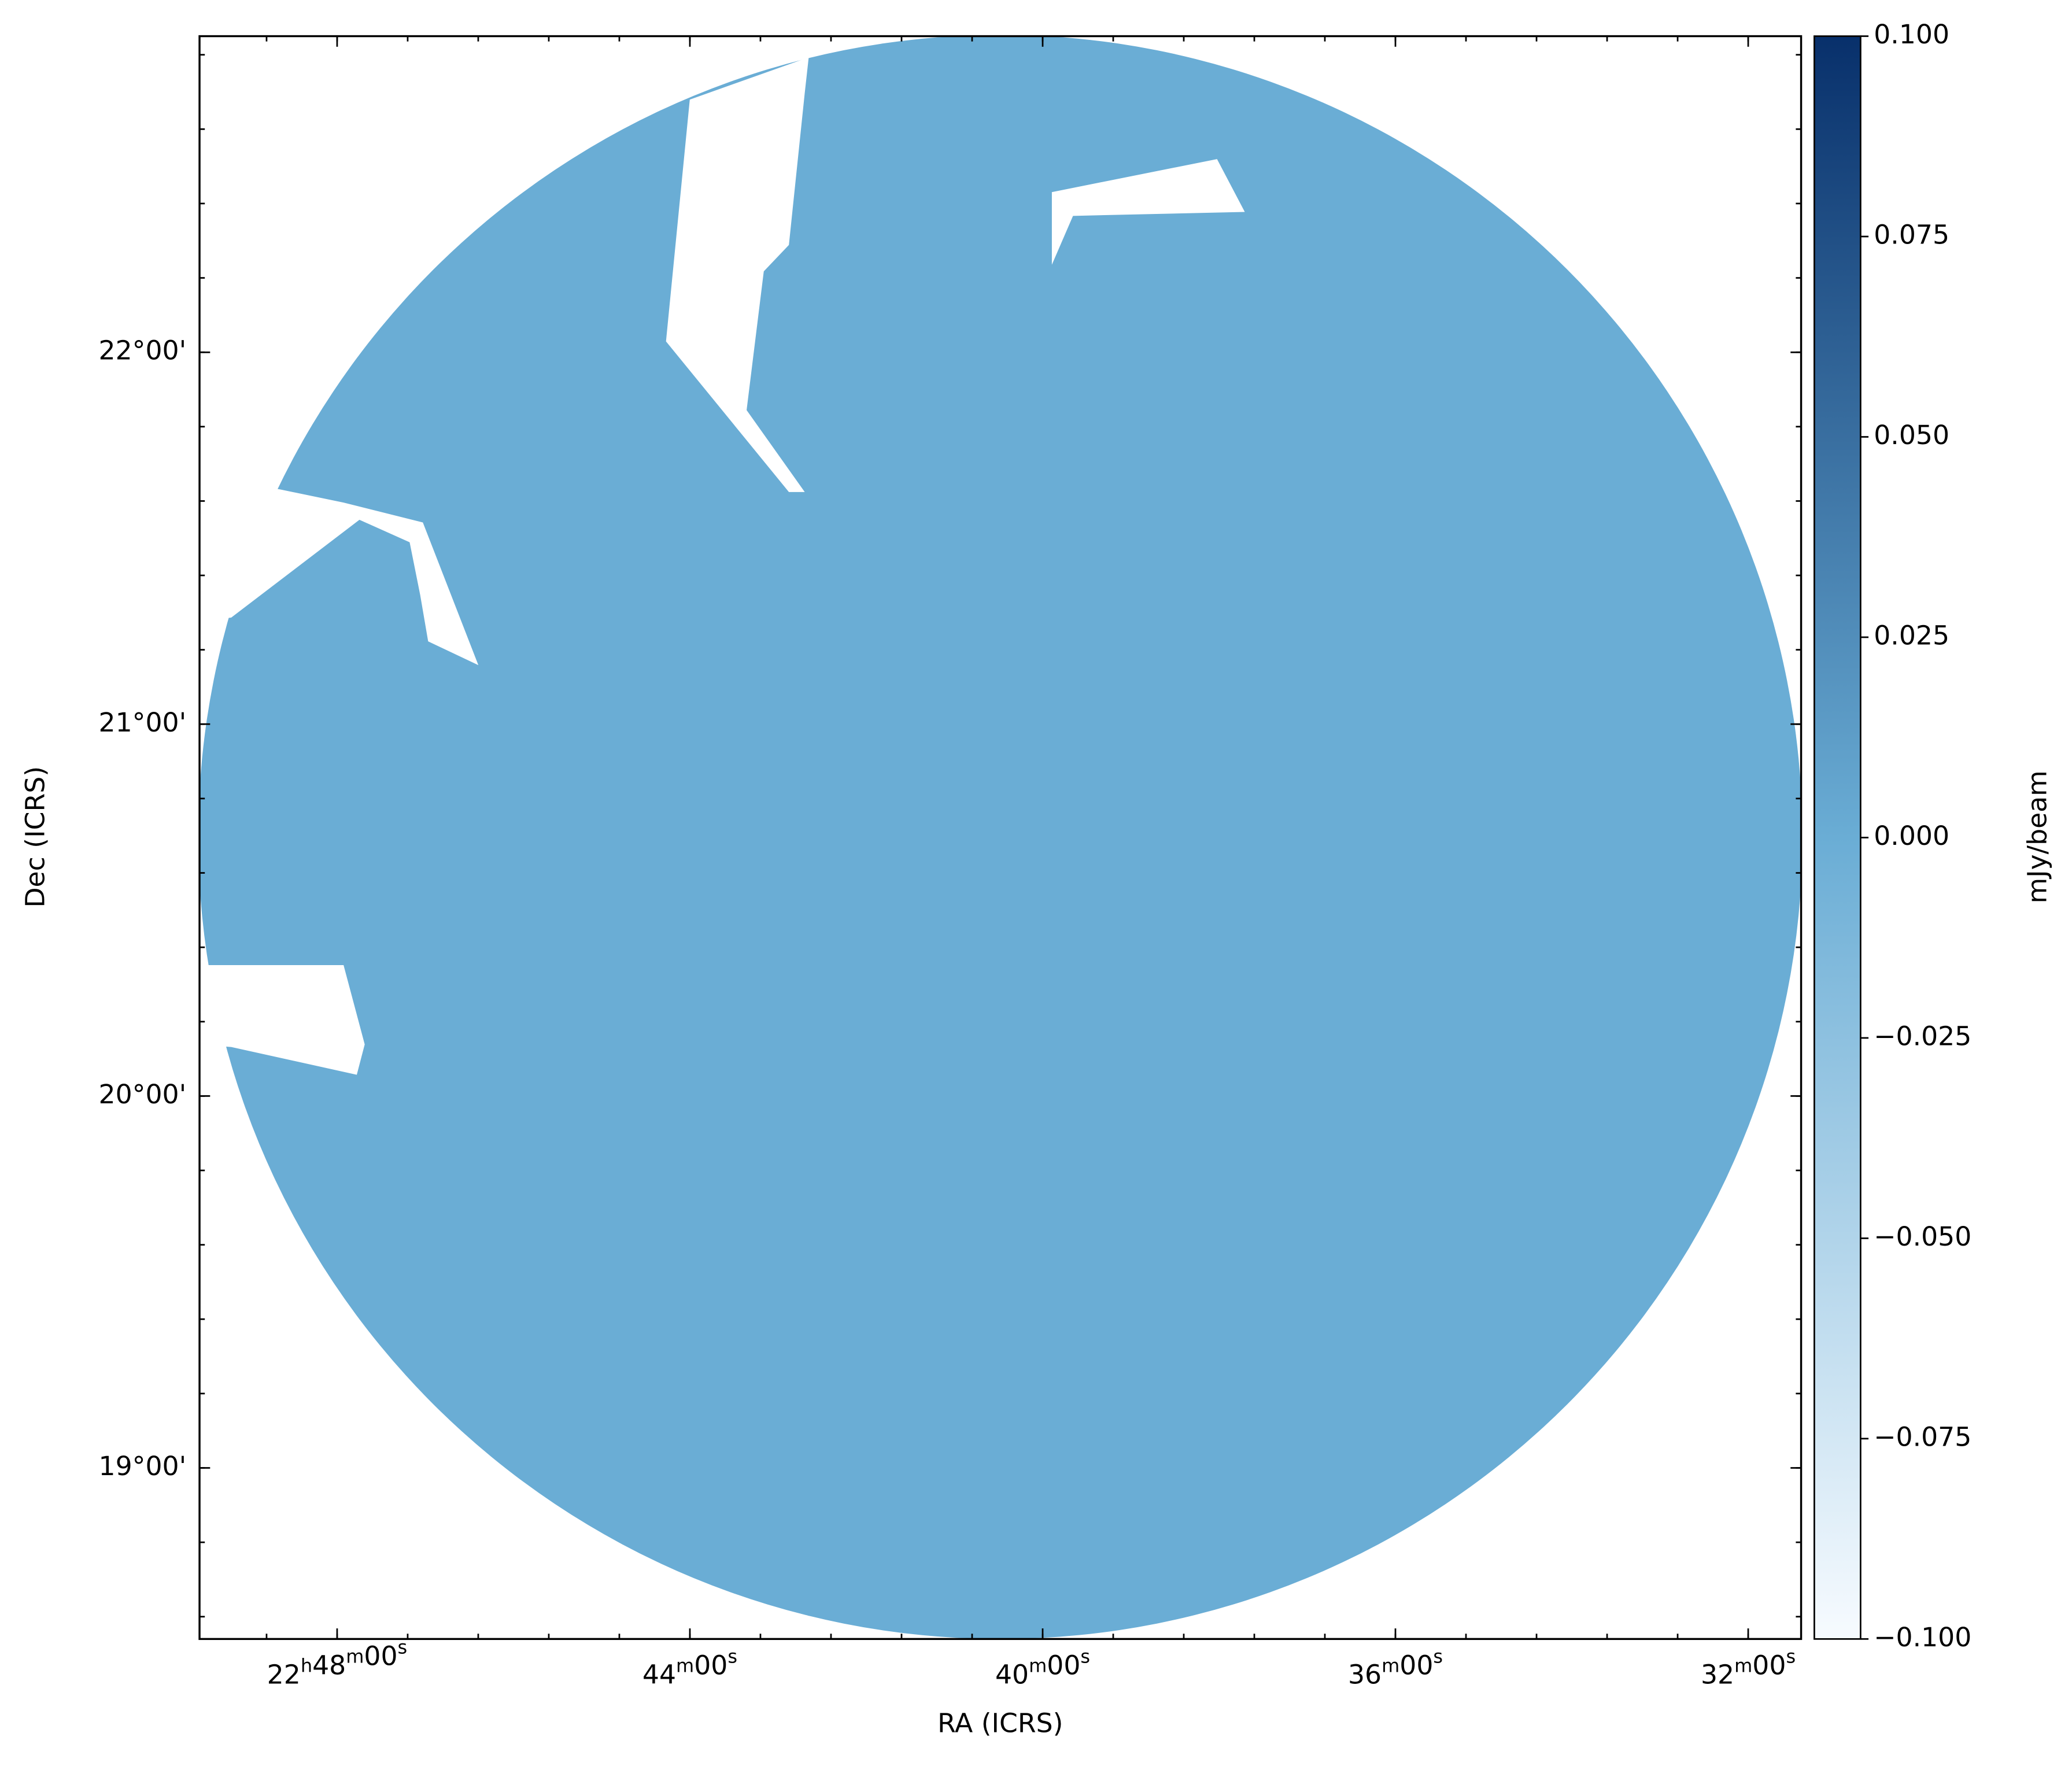 This screenshot has width=2072, height=1766. What do you see at coordinates (143, 1094) in the screenshot?
I see `y-tick-label: 20°00'` at bounding box center [143, 1094].